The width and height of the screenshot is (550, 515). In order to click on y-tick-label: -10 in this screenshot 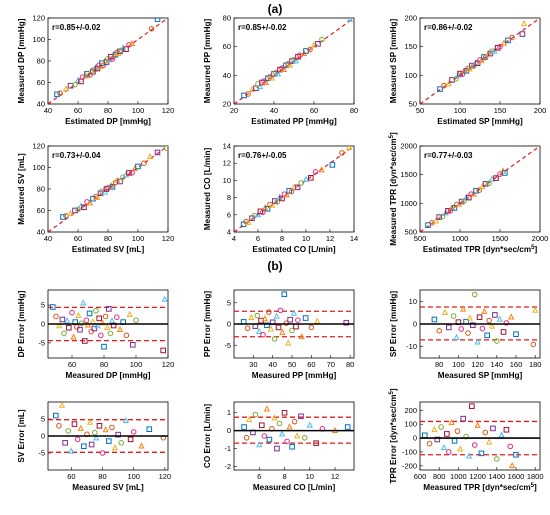, I will do `click(411, 346)`.